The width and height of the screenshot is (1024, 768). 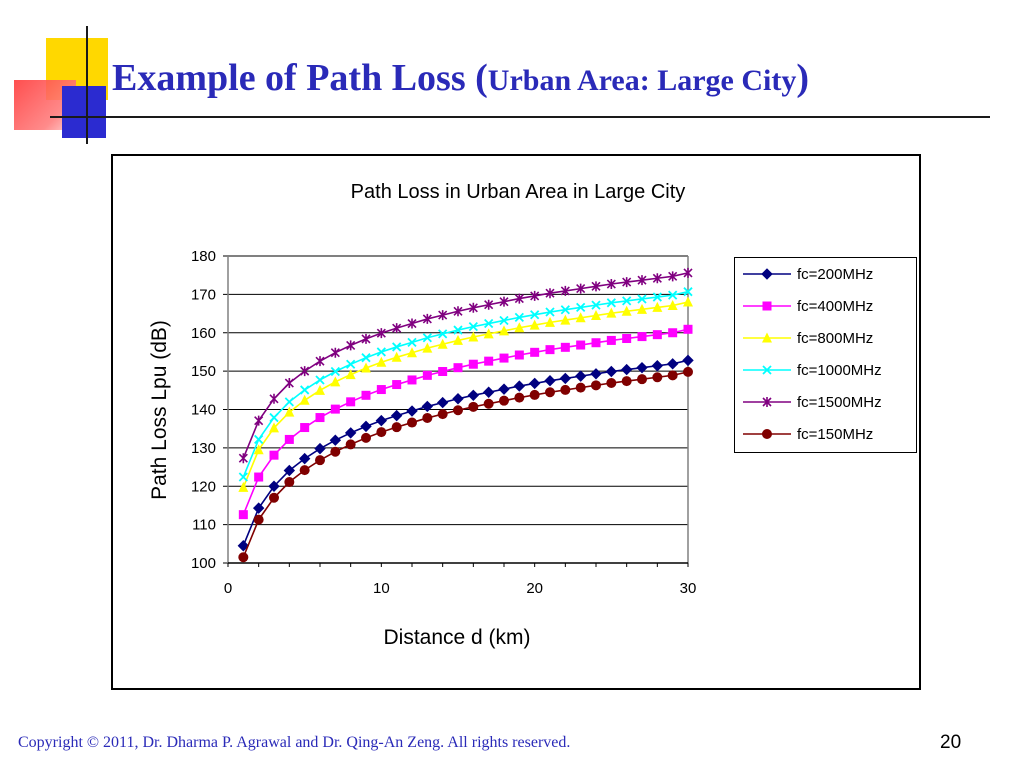 What do you see at coordinates (835, 338) in the screenshot?
I see `legend-label: fc=800MHz` at bounding box center [835, 338].